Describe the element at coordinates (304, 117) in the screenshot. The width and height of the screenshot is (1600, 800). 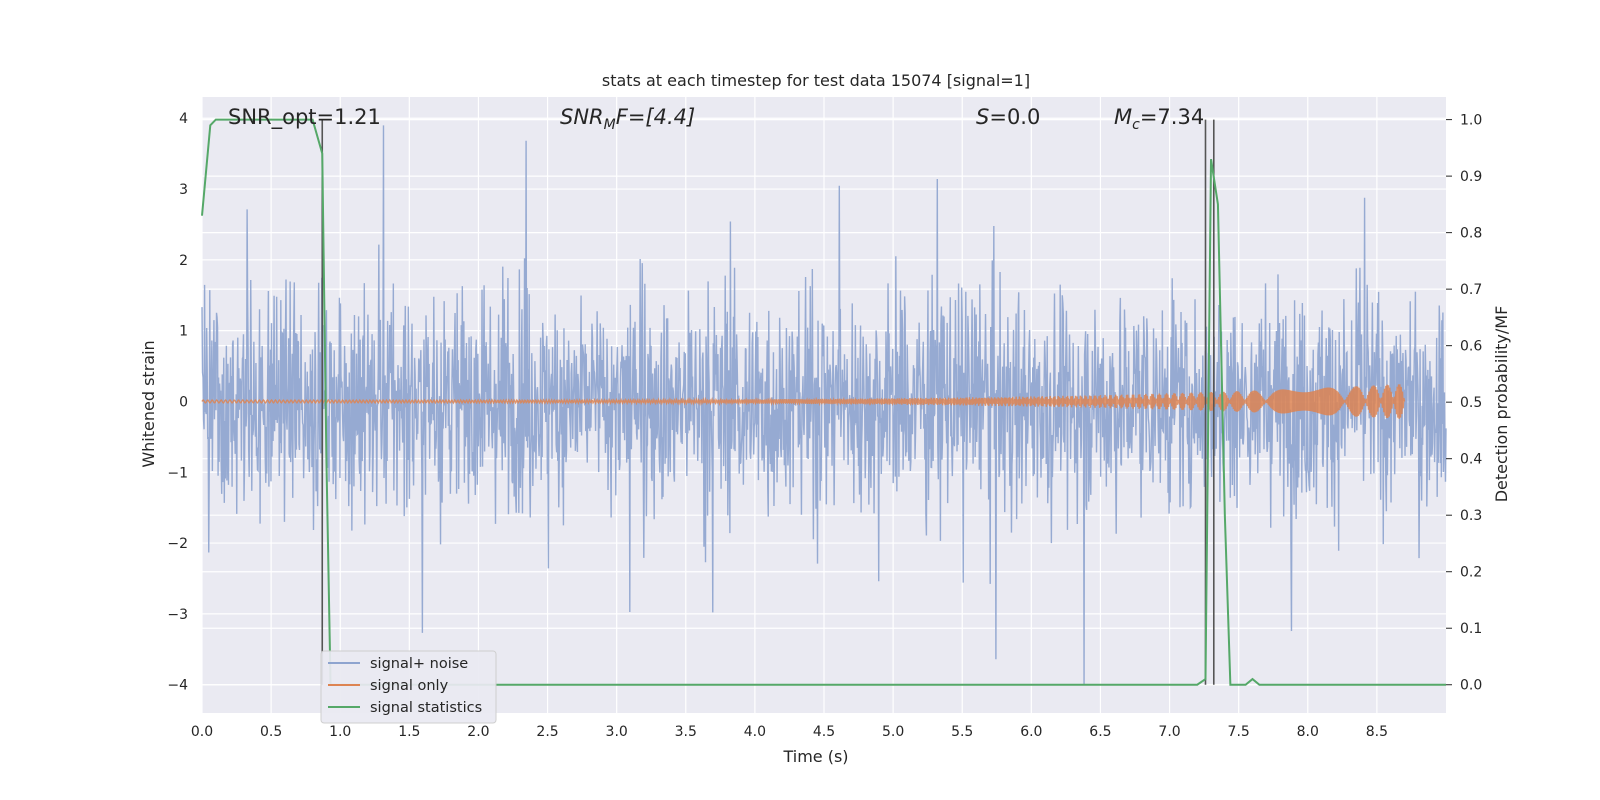
I see `annotation-snr-opt: SNR_opt=1.21` at that location.